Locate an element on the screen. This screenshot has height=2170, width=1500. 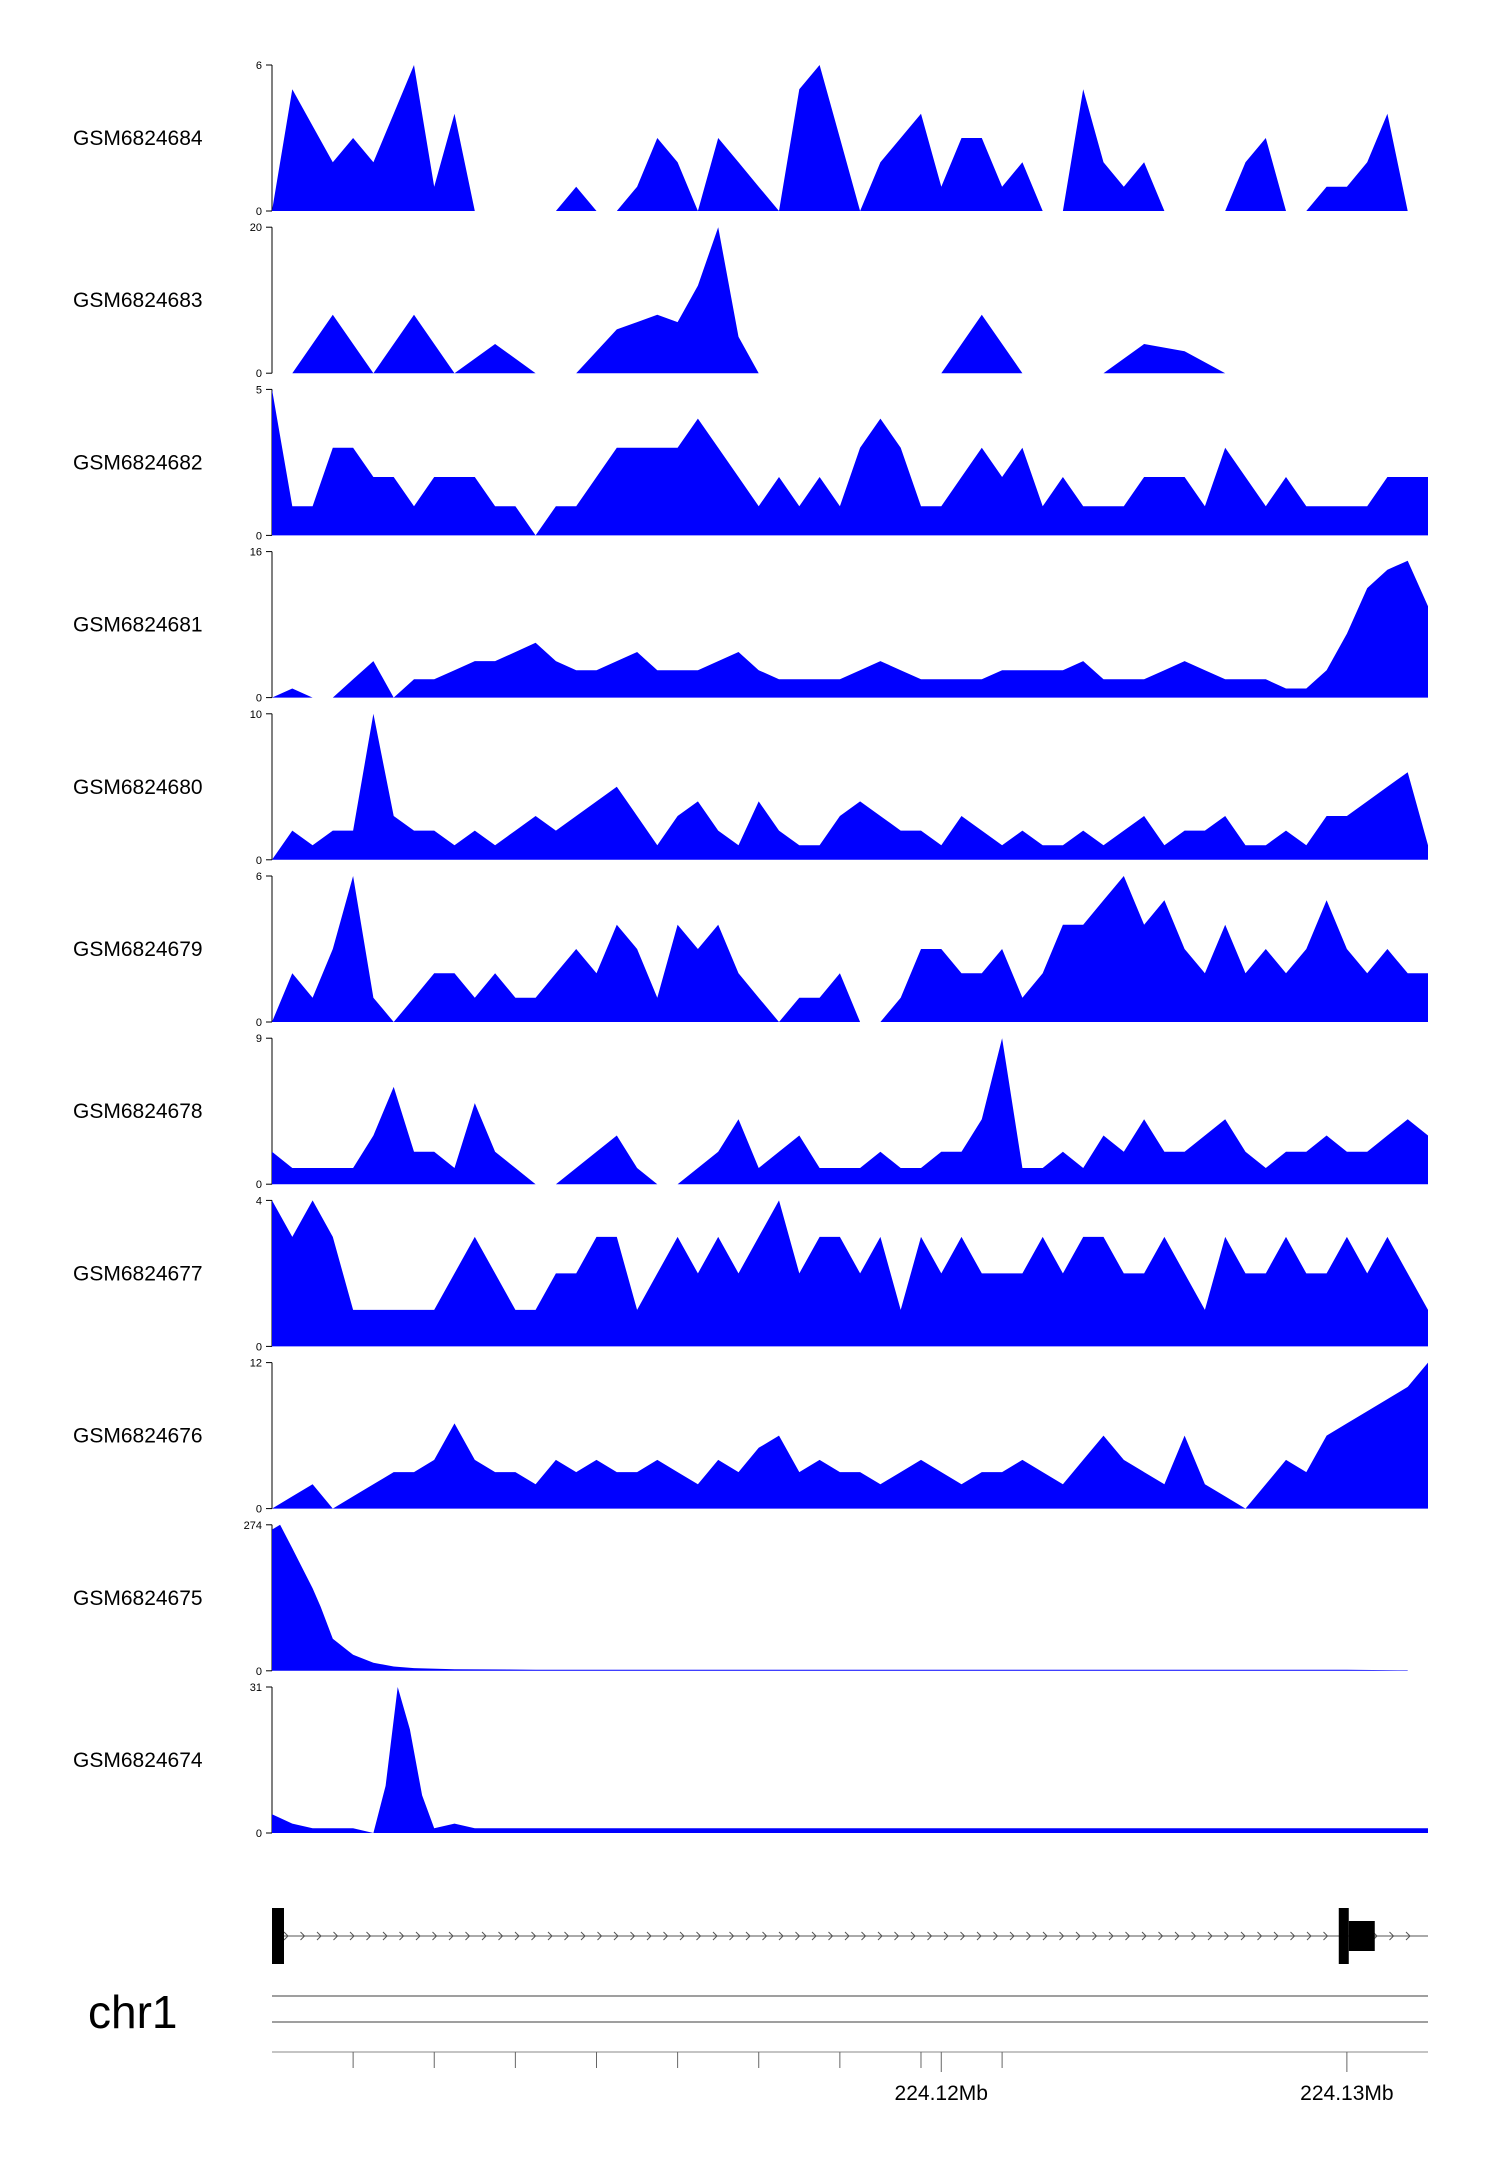
track-label: GSM6824677 is located at coordinates (138, 1273).